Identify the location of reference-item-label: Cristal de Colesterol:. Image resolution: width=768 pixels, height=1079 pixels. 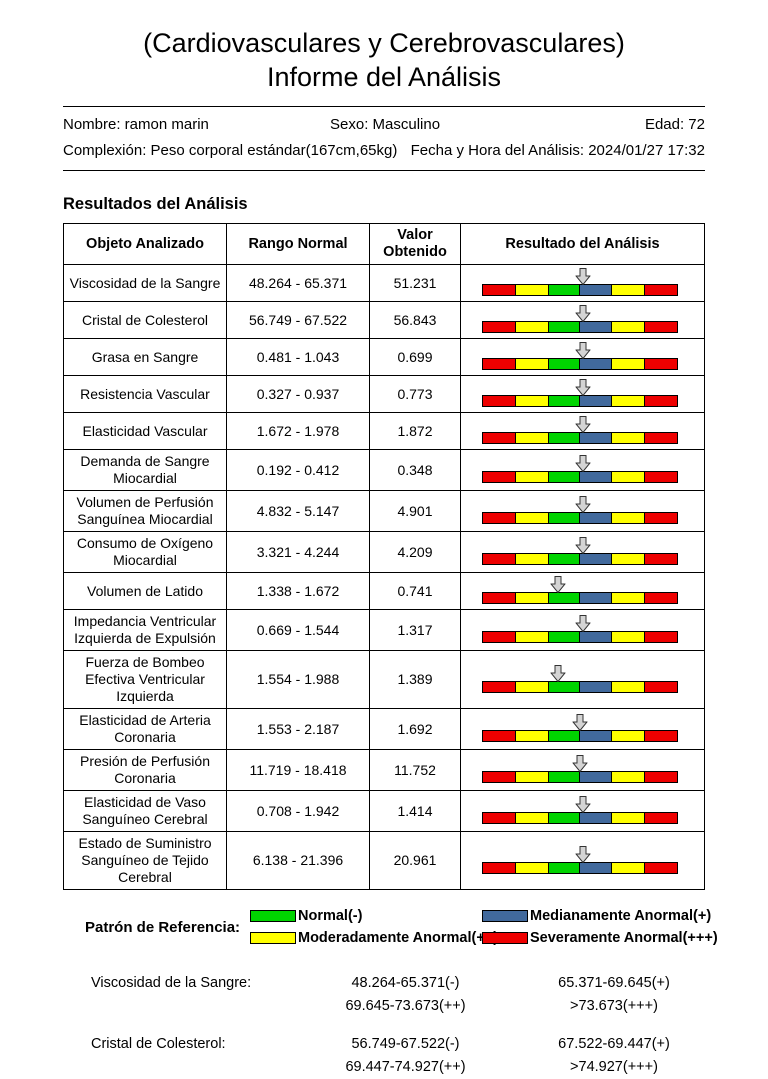
(158, 1044).